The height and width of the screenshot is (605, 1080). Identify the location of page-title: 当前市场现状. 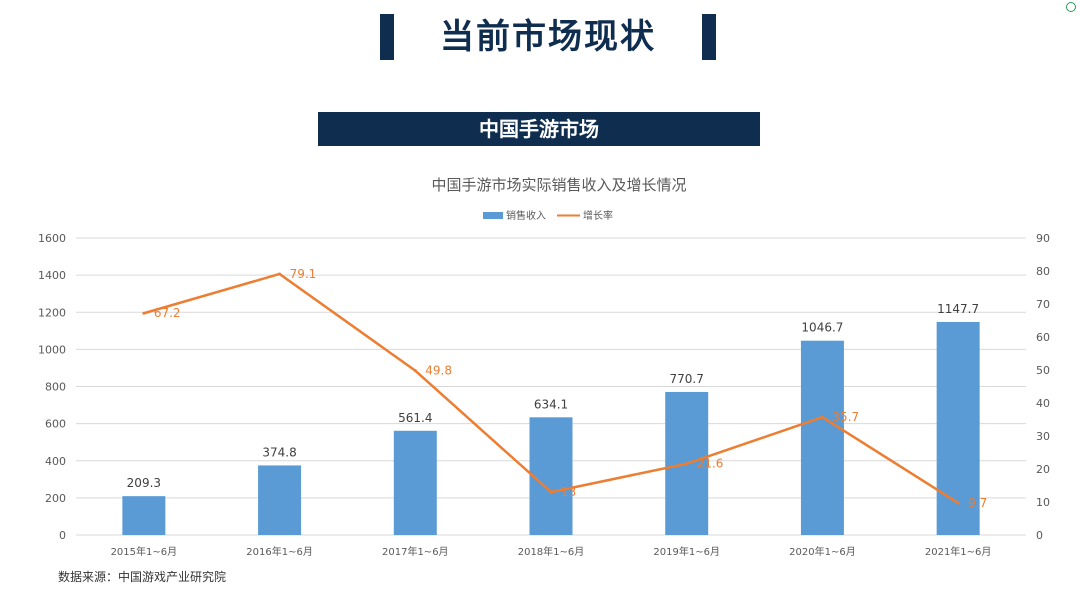
(548, 37).